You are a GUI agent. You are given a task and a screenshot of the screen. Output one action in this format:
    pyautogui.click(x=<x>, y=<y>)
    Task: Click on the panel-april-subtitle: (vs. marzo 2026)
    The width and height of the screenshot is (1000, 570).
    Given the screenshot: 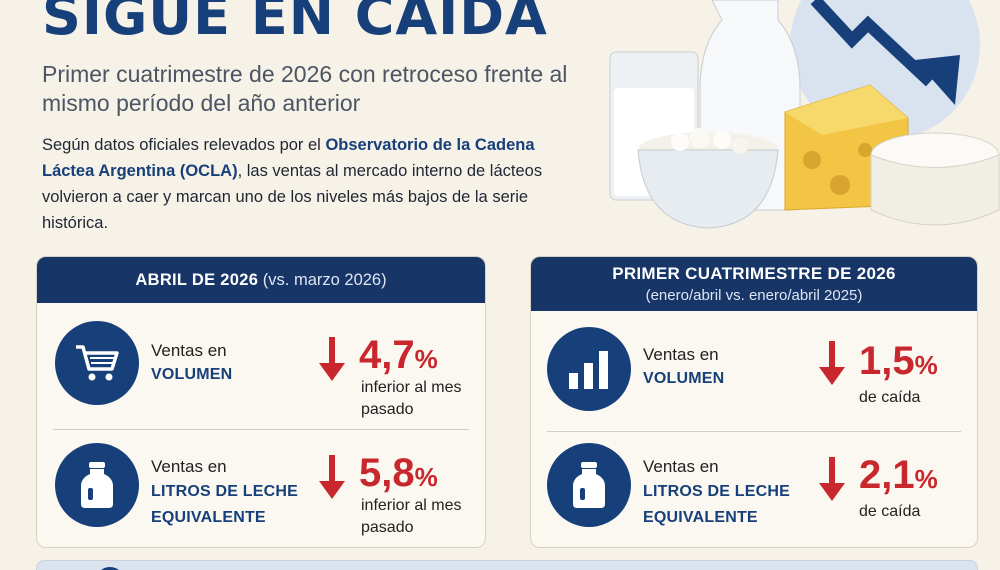 What is the action you would take?
    pyautogui.click(x=324, y=280)
    